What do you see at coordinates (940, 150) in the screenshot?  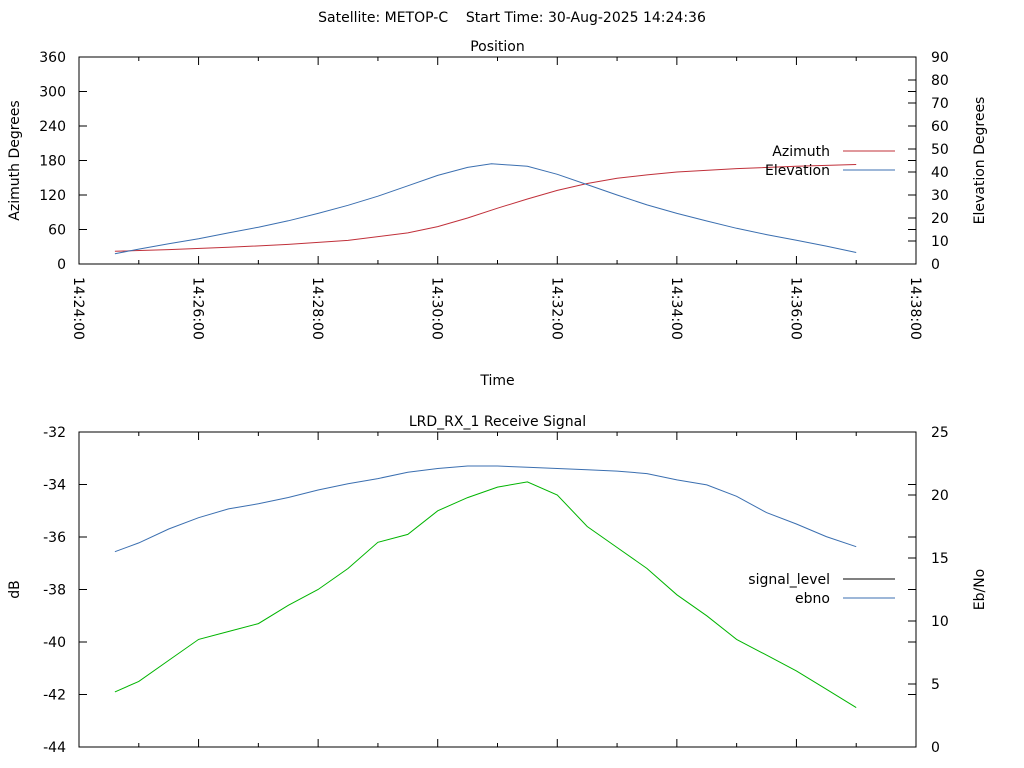 I see `y2-tick-label: 50` at bounding box center [940, 150].